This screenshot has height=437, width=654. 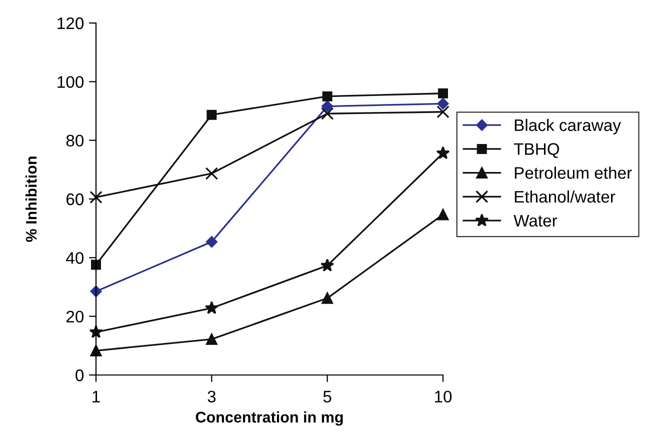 What do you see at coordinates (96, 396) in the screenshot?
I see `x-tick-label: 1` at bounding box center [96, 396].